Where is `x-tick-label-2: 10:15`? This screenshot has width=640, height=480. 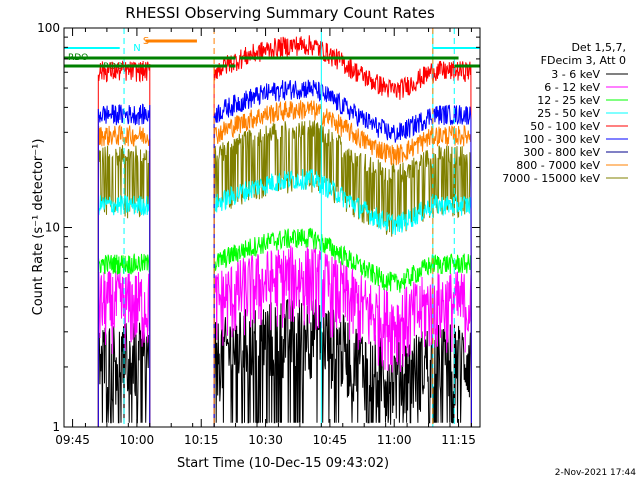
x-tick-label-2: 10:15 is located at coordinates (201, 440).